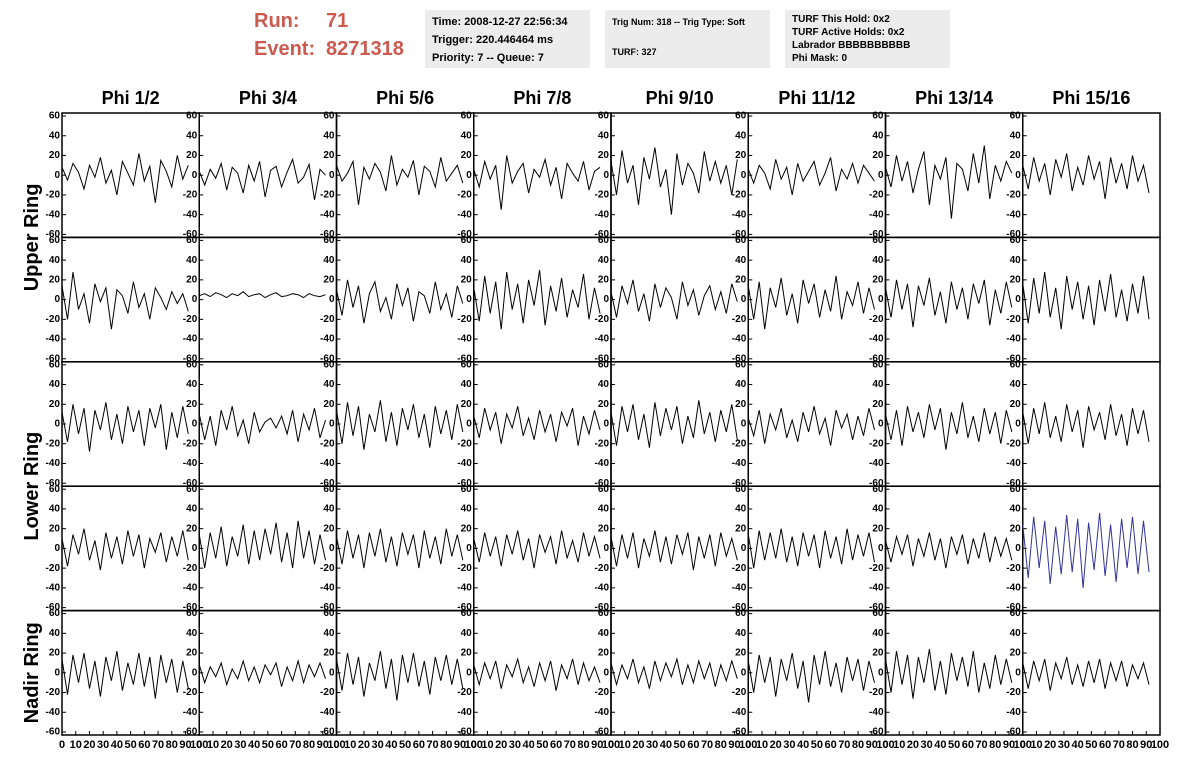 This screenshot has width=1196, height=772. What do you see at coordinates (816, 98) in the screenshot?
I see `column-title: Phi 11/12` at bounding box center [816, 98].